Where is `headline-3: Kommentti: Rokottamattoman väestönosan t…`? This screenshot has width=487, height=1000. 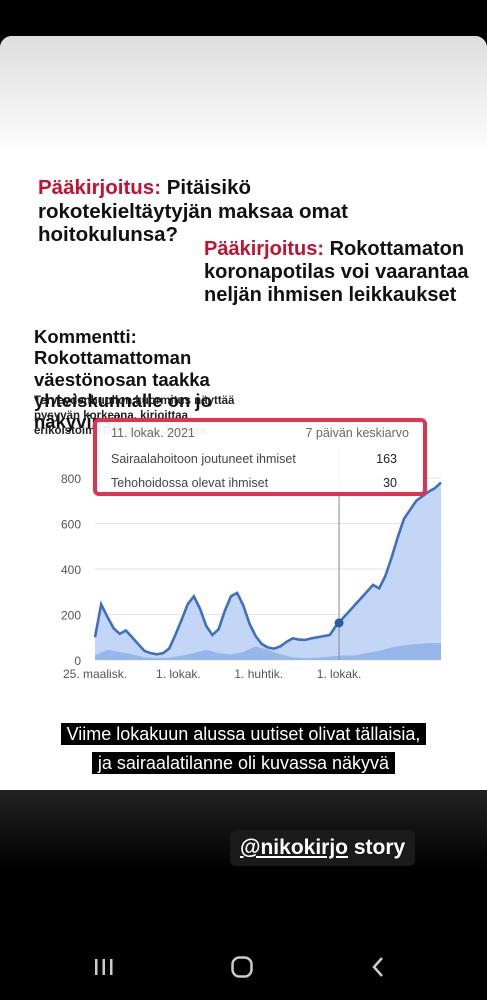
headline-3: Kommentti: Rokottamattoman väestönosan t… is located at coordinates (123, 379).